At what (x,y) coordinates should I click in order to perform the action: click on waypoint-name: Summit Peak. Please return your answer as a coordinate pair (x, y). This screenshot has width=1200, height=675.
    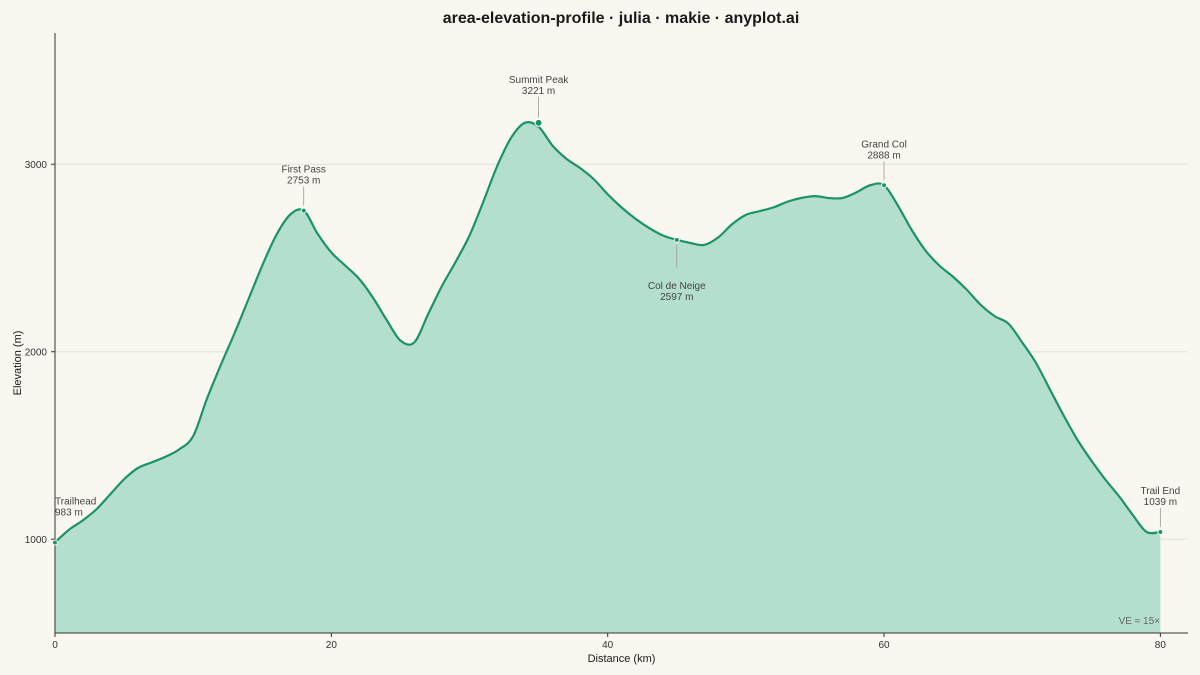
    Looking at the image, I should click on (539, 80).